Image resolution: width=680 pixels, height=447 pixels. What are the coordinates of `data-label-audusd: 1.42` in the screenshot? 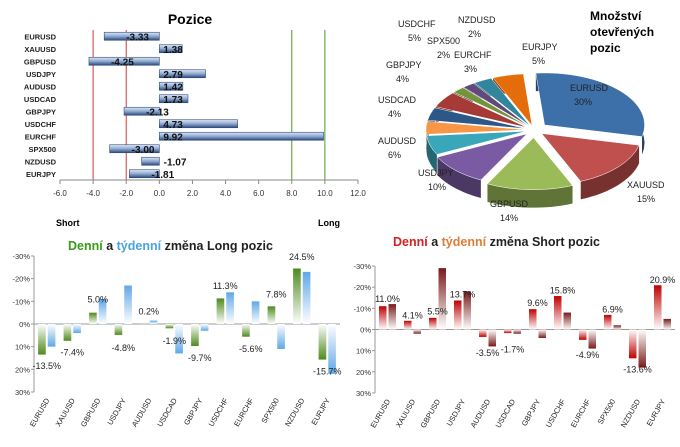 It's located at (173, 87).